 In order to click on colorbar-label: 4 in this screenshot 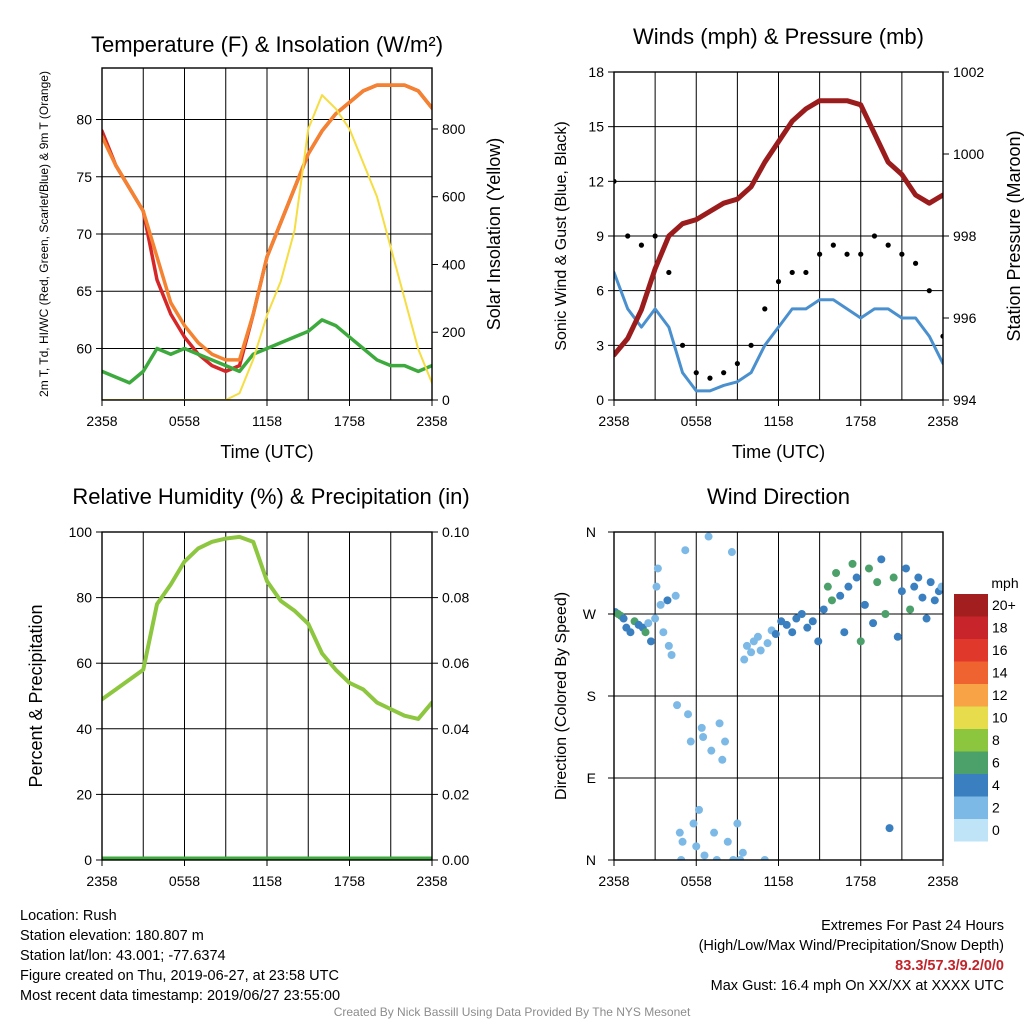, I will do `click(996, 785)`.